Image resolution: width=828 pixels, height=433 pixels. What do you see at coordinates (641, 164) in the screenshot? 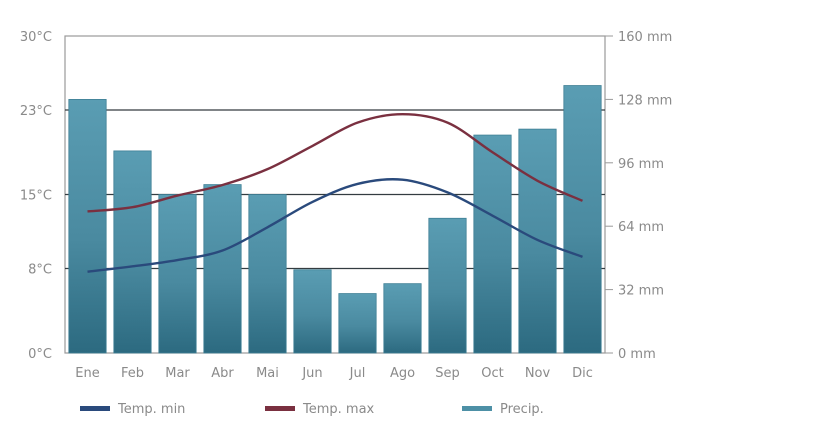
I see `right-axis-tick-label: 96 mm` at bounding box center [641, 164].